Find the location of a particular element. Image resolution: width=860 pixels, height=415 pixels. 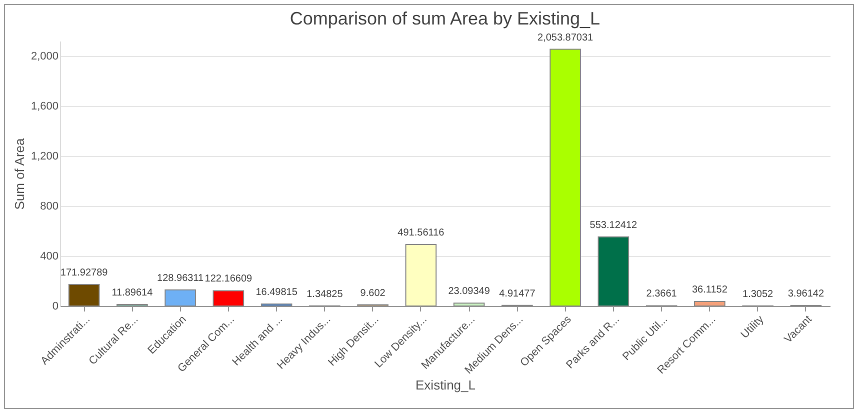

y-tick-label: 800 is located at coordinates (49, 206).